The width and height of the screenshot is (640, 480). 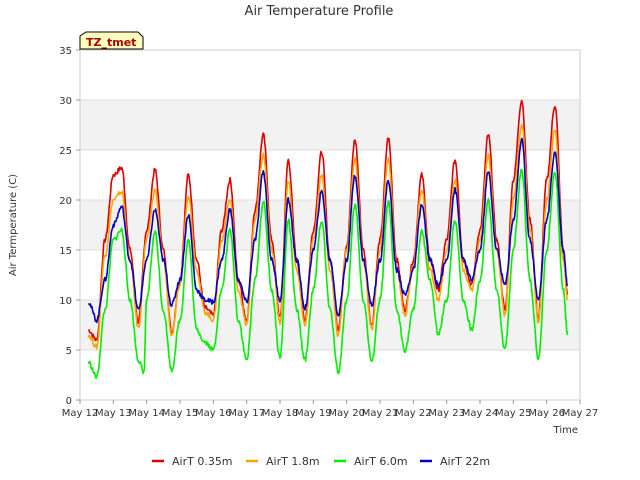 I want to click on x-tick-label: May 25, so click(x=513, y=413).